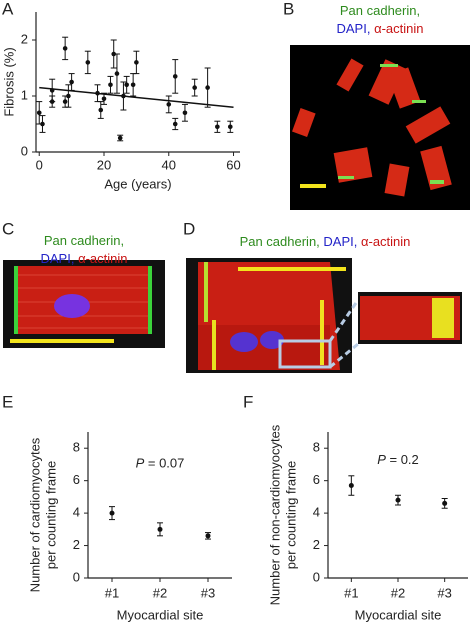 The width and height of the screenshot is (474, 630). I want to click on annotation: P = 0.07, so click(160, 463).